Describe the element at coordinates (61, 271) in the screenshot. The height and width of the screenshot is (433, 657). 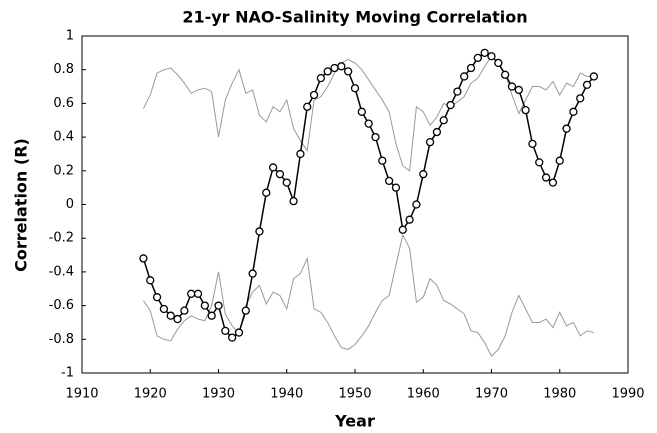
I see `y-tick-label: -0.4` at that location.